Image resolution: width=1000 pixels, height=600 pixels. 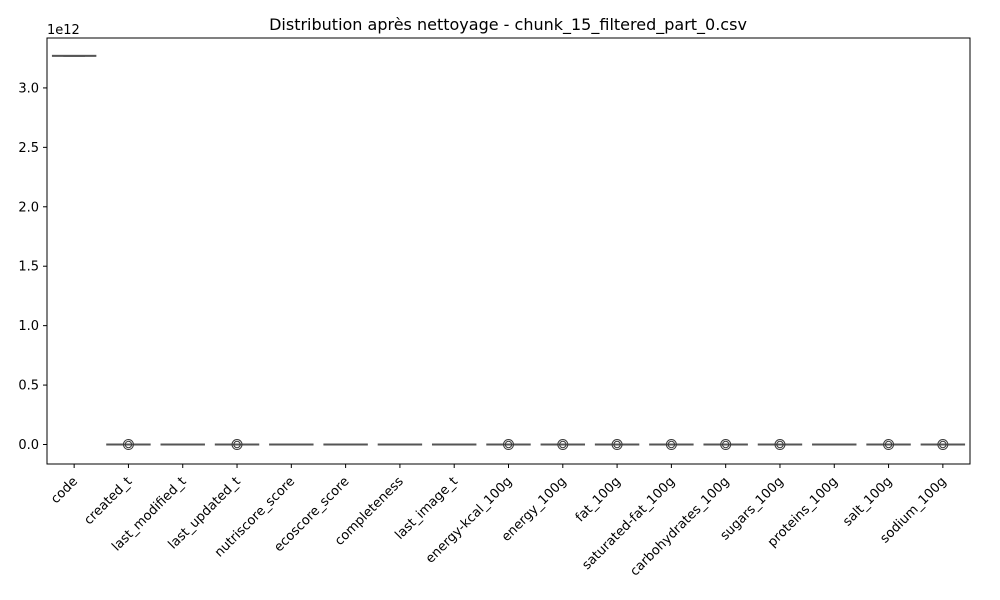 What do you see at coordinates (28, 207) in the screenshot?
I see `y-tick-label: 2.0` at bounding box center [28, 207].